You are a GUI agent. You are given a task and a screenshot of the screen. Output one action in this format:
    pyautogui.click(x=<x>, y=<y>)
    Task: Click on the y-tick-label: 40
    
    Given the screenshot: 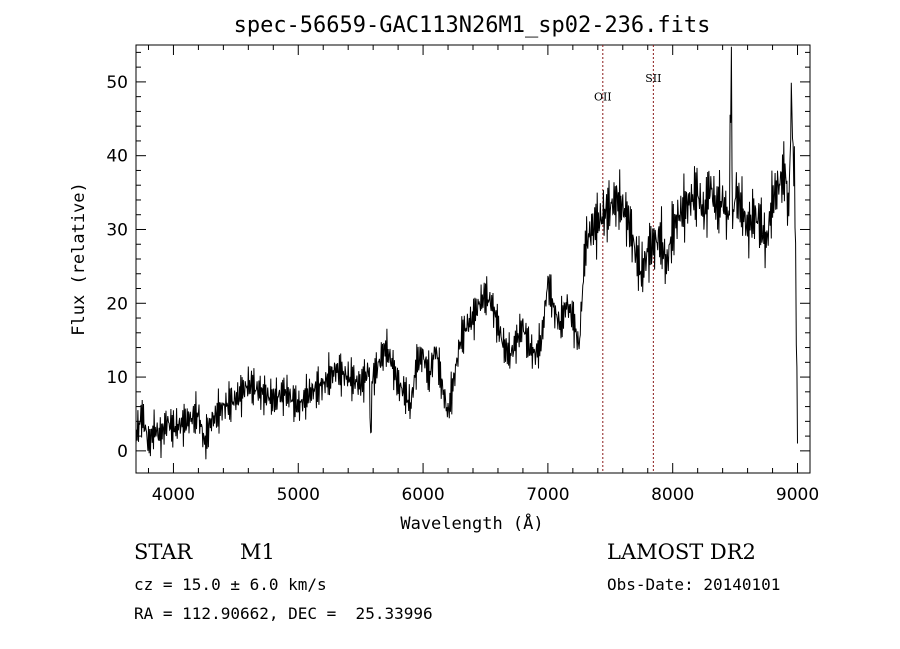 What is the action you would take?
    pyautogui.click(x=117, y=157)
    